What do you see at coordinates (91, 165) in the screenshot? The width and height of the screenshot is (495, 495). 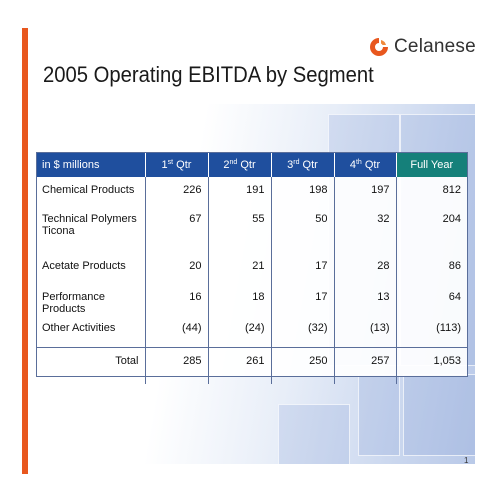 I see `header-units: in $ millions` at bounding box center [91, 165].